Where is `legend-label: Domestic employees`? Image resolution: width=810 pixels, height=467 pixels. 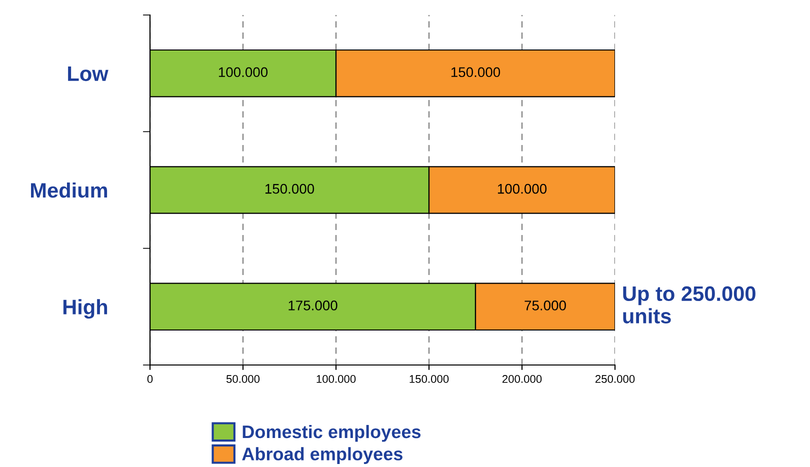
legend-label: Domestic employees is located at coordinates (331, 433).